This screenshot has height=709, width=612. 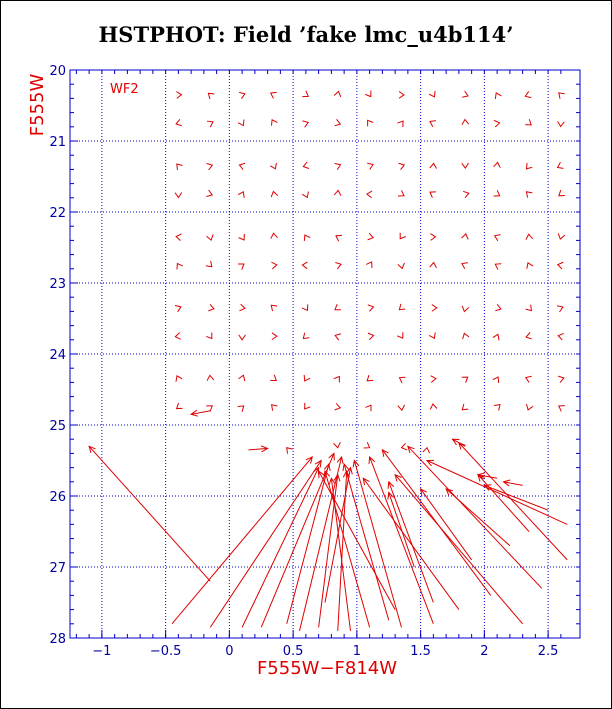 What do you see at coordinates (548, 651) in the screenshot?
I see `x-tick-label: 2.5` at bounding box center [548, 651].